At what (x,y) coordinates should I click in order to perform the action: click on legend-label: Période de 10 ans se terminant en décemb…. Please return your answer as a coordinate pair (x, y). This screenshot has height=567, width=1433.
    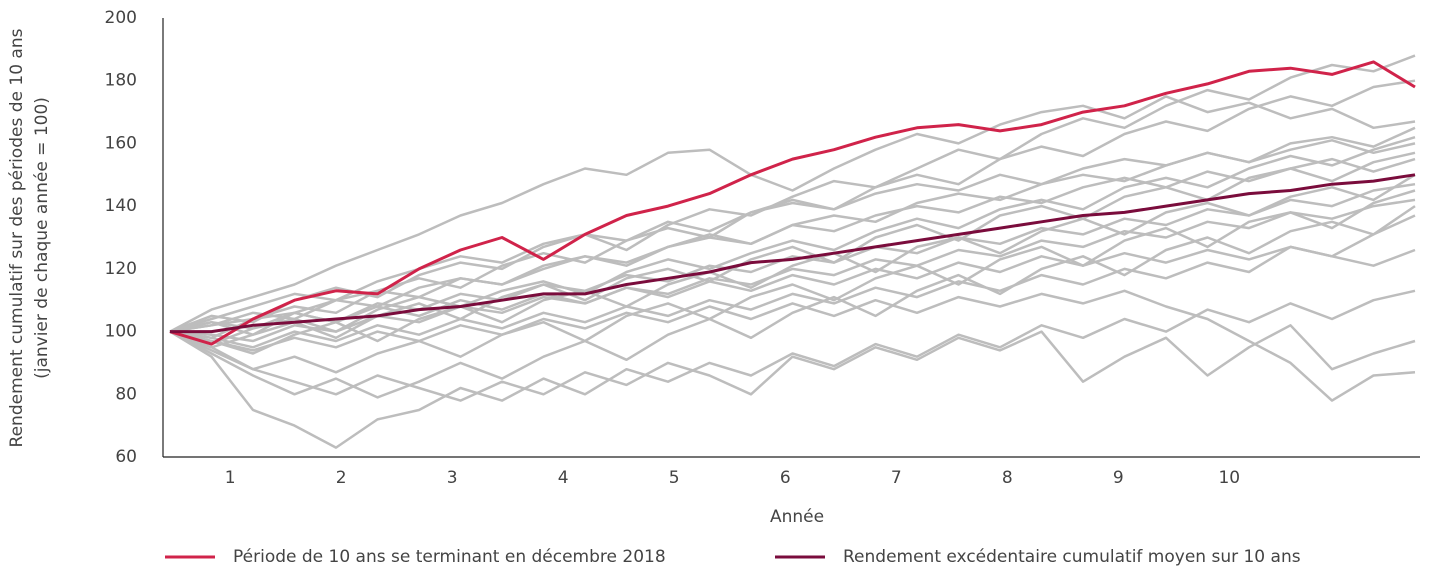
    Looking at the image, I should click on (449, 557).